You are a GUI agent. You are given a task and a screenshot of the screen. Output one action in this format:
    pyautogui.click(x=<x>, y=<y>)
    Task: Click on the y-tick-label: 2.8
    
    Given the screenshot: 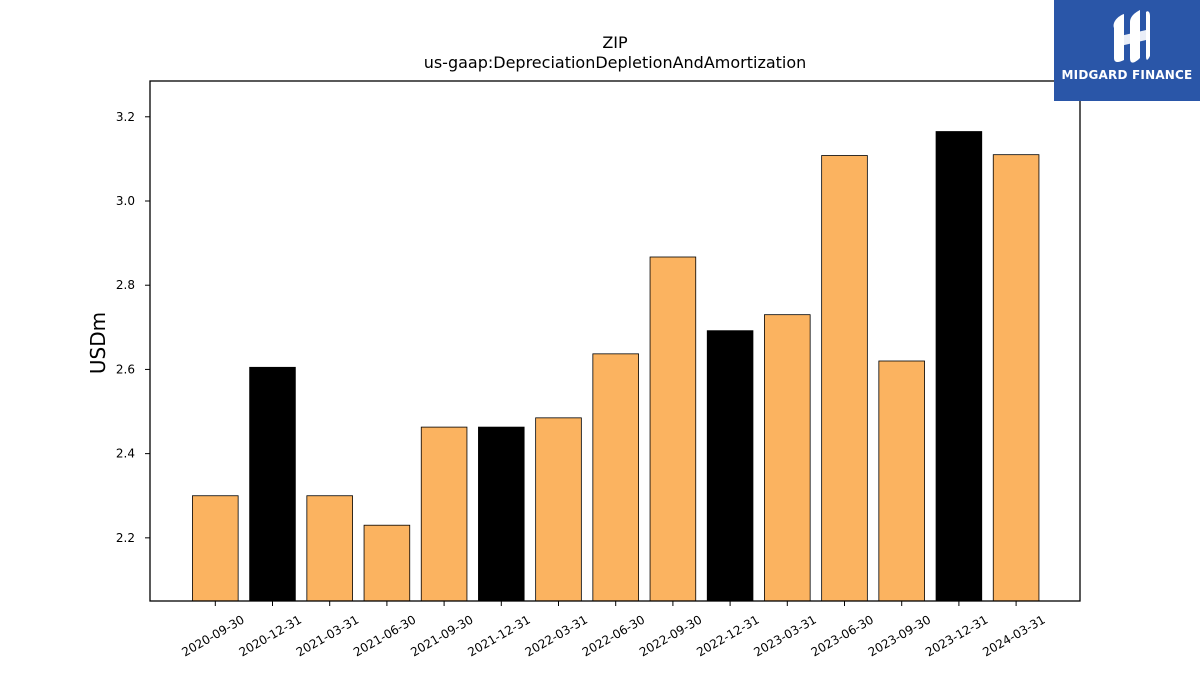 What is the action you would take?
    pyautogui.click(x=125, y=285)
    